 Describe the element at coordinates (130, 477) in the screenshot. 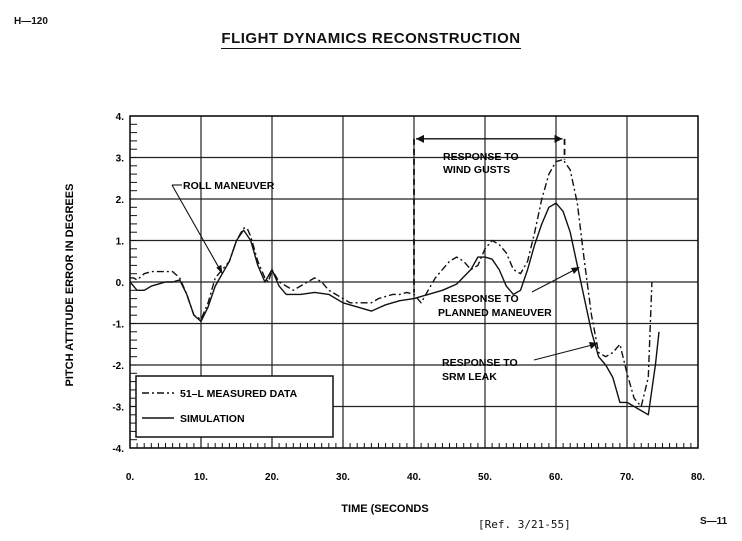

I see `x-tick-label: 0.` at that location.